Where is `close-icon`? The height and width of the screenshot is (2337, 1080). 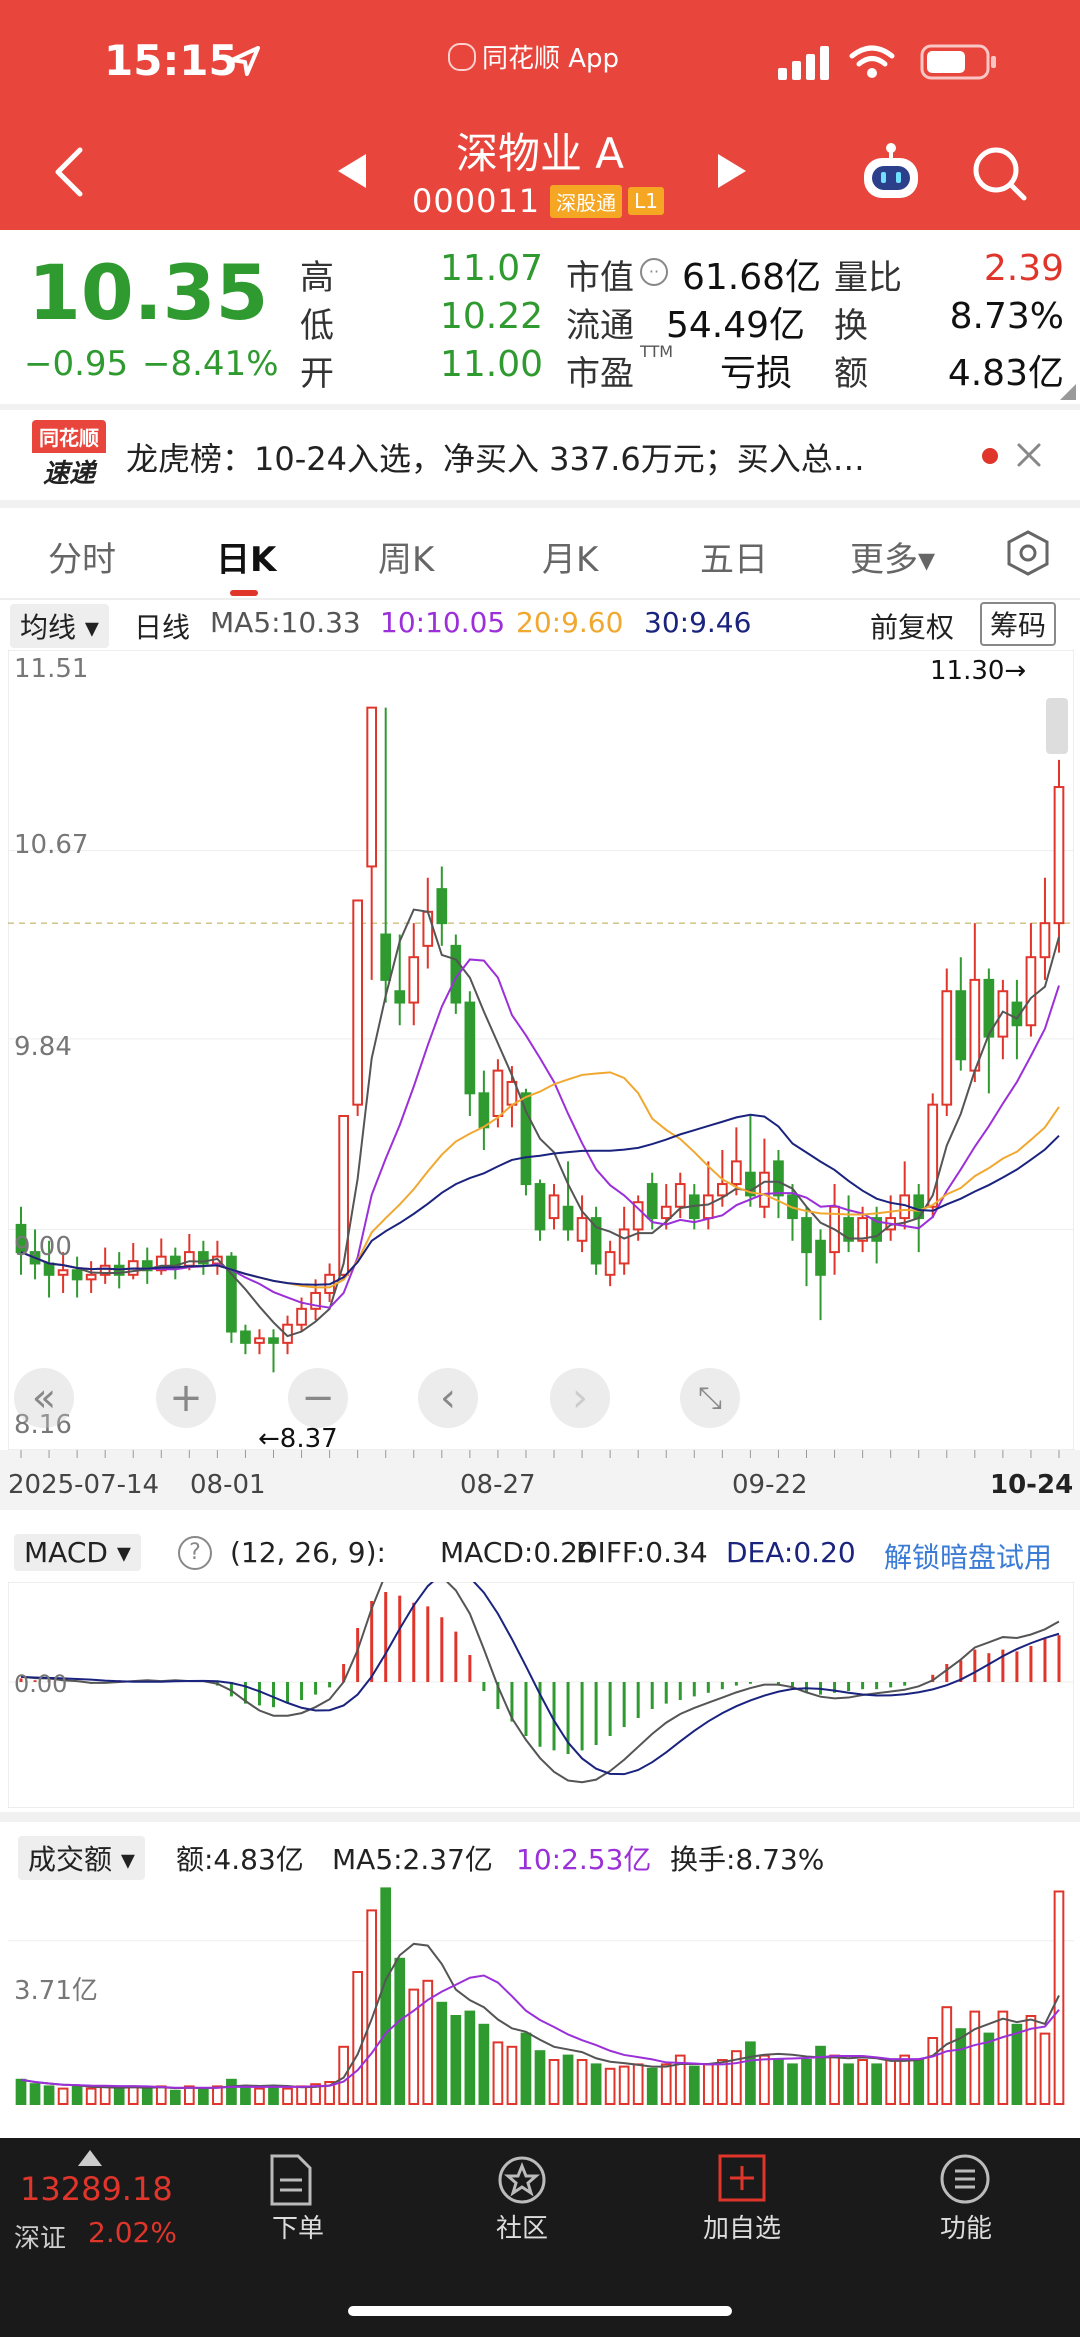
close-icon is located at coordinates (1029, 455).